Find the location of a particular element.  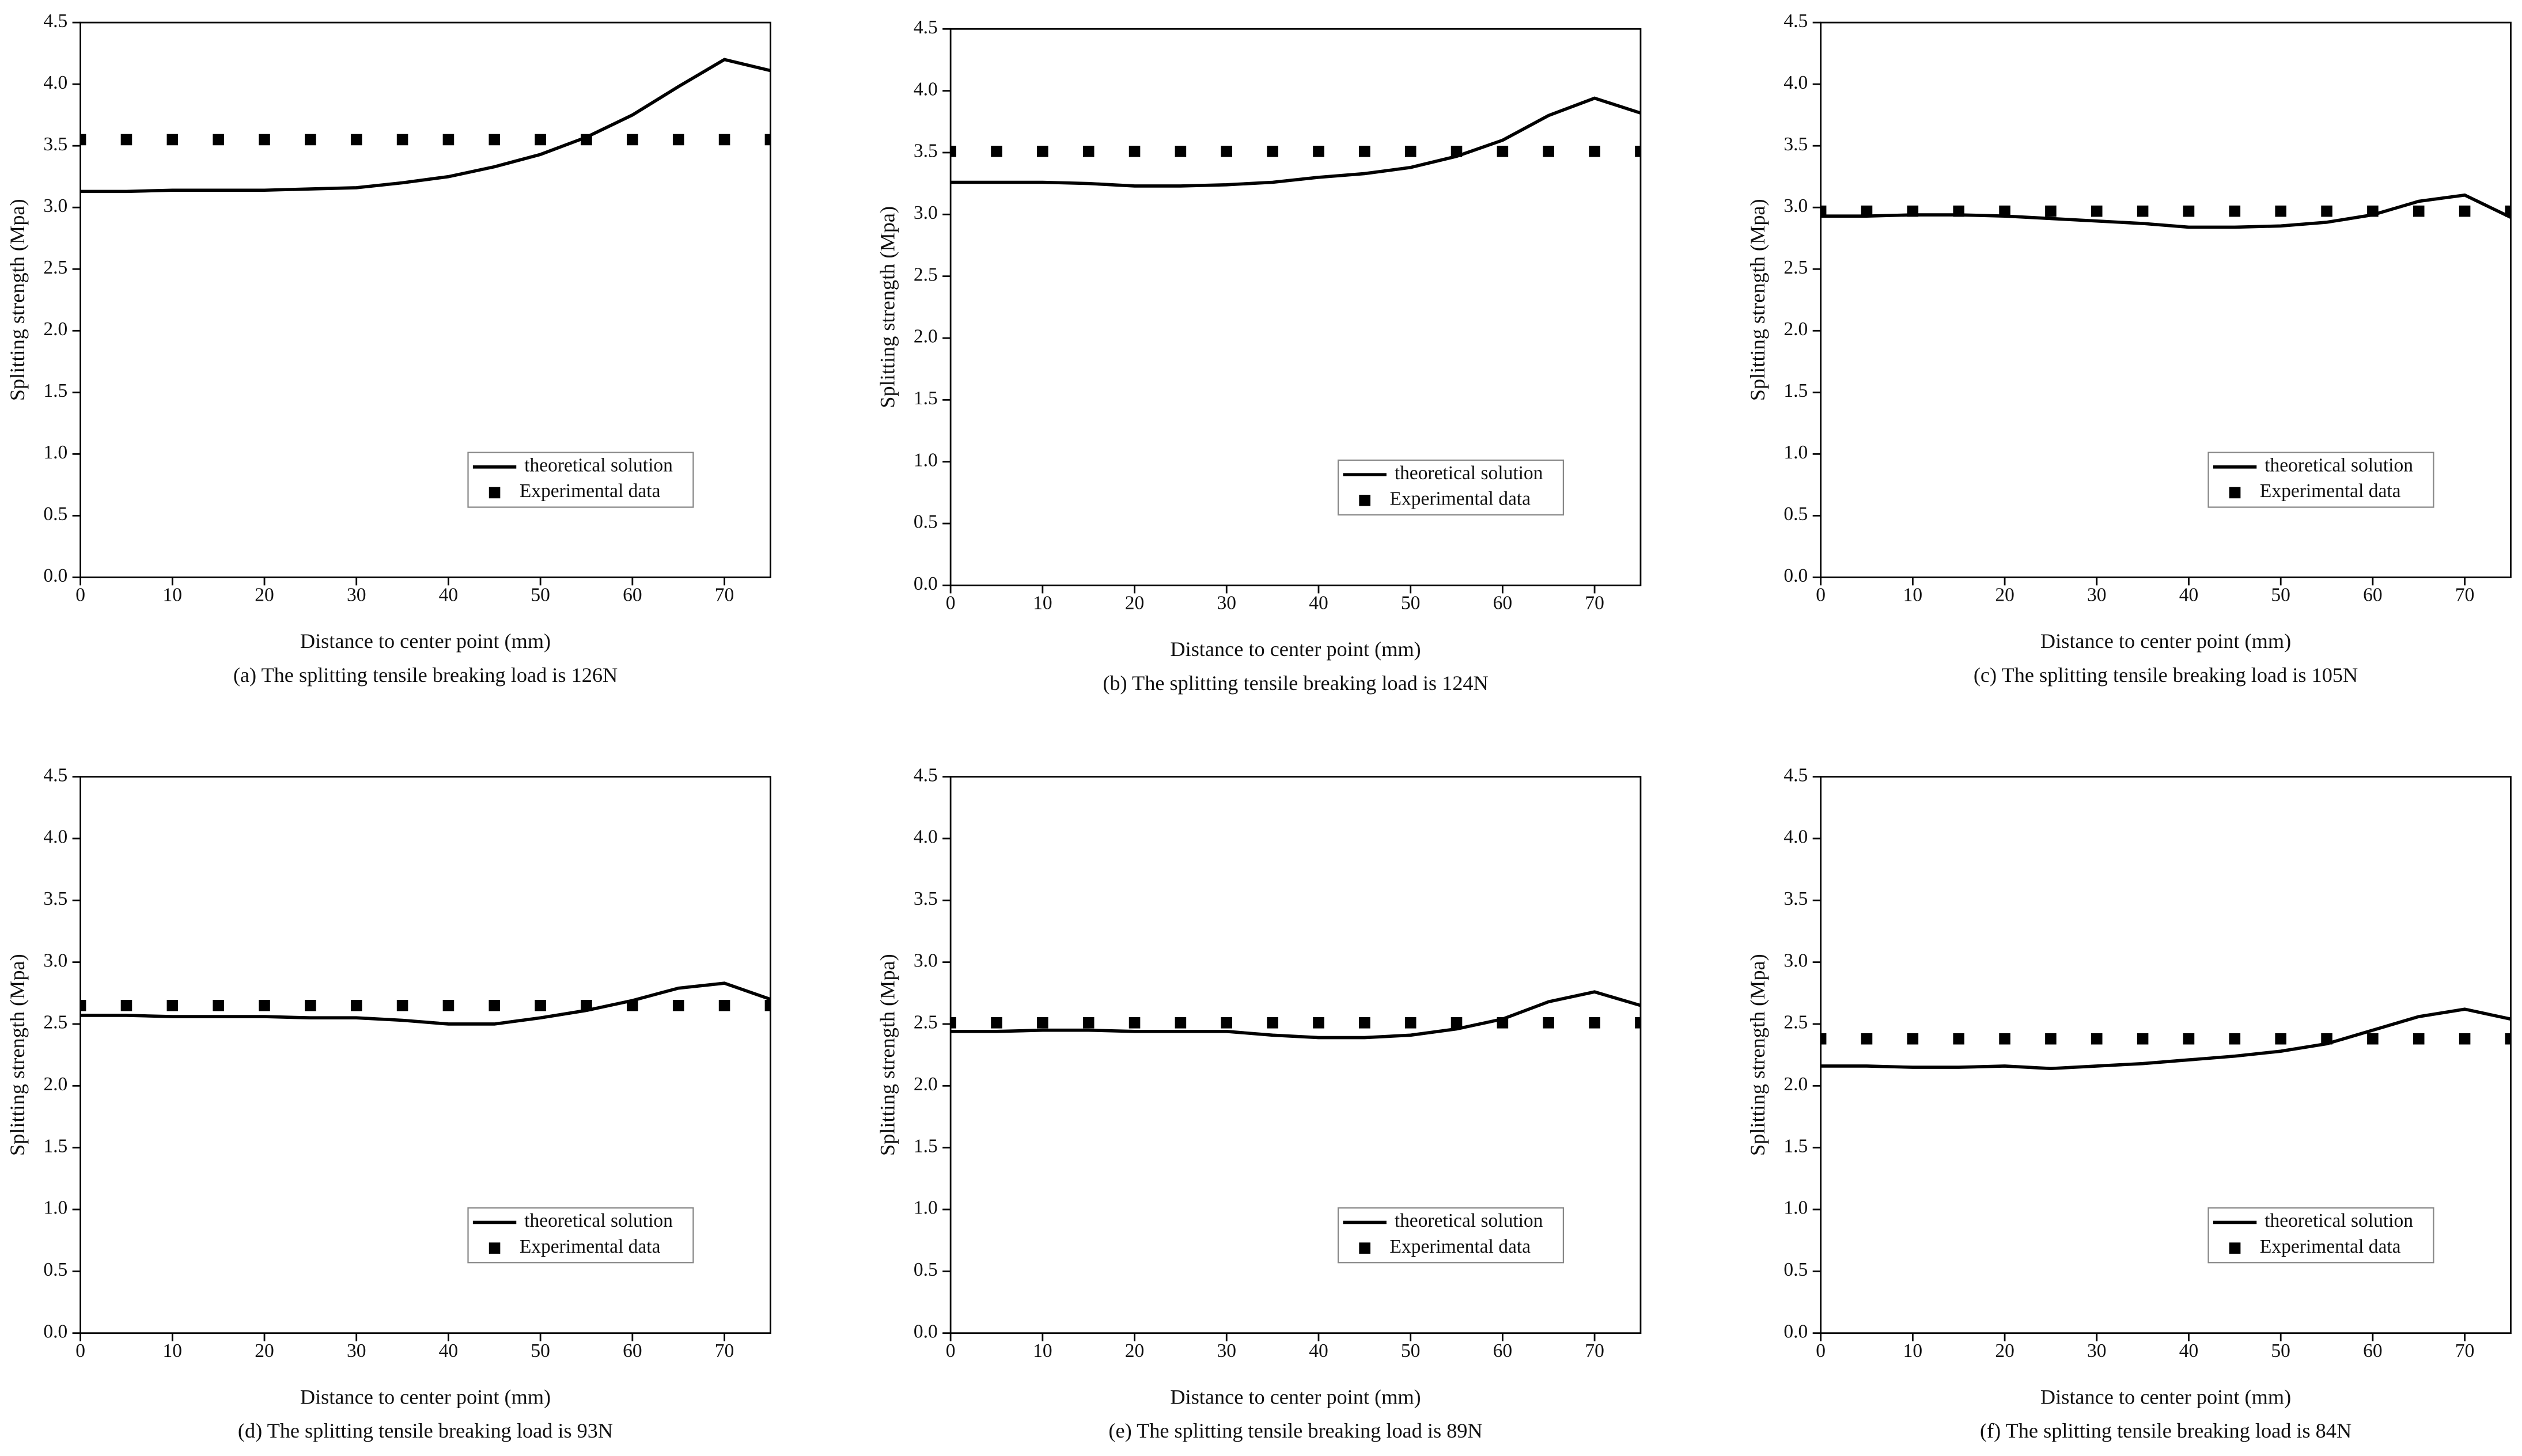

y-tick-label: 0.0 is located at coordinates (55, 575).